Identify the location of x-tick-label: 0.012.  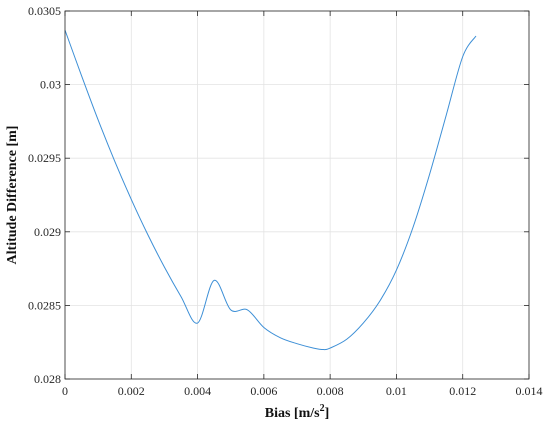
(462, 391).